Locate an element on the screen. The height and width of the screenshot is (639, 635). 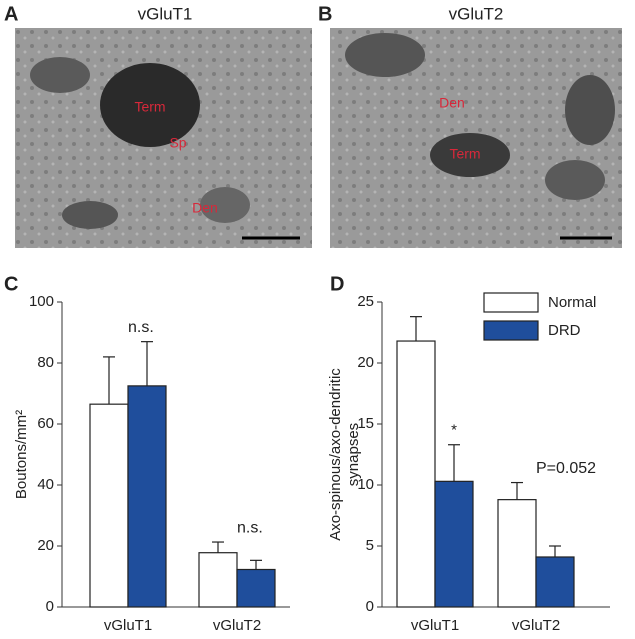
panel-title: vGluT1 is located at coordinates (165, 13).